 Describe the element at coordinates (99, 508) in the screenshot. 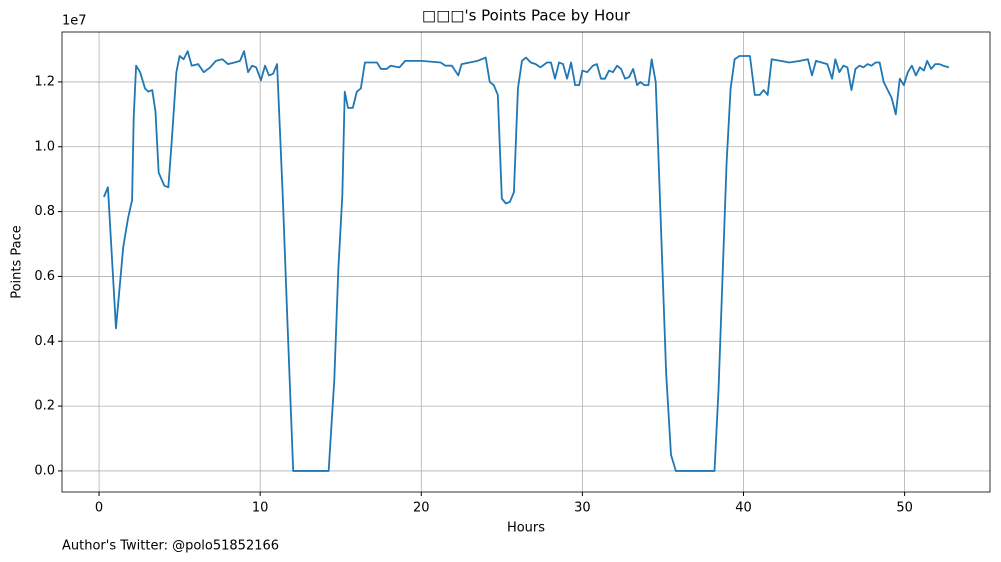

I see `x-tick-label: 0` at that location.